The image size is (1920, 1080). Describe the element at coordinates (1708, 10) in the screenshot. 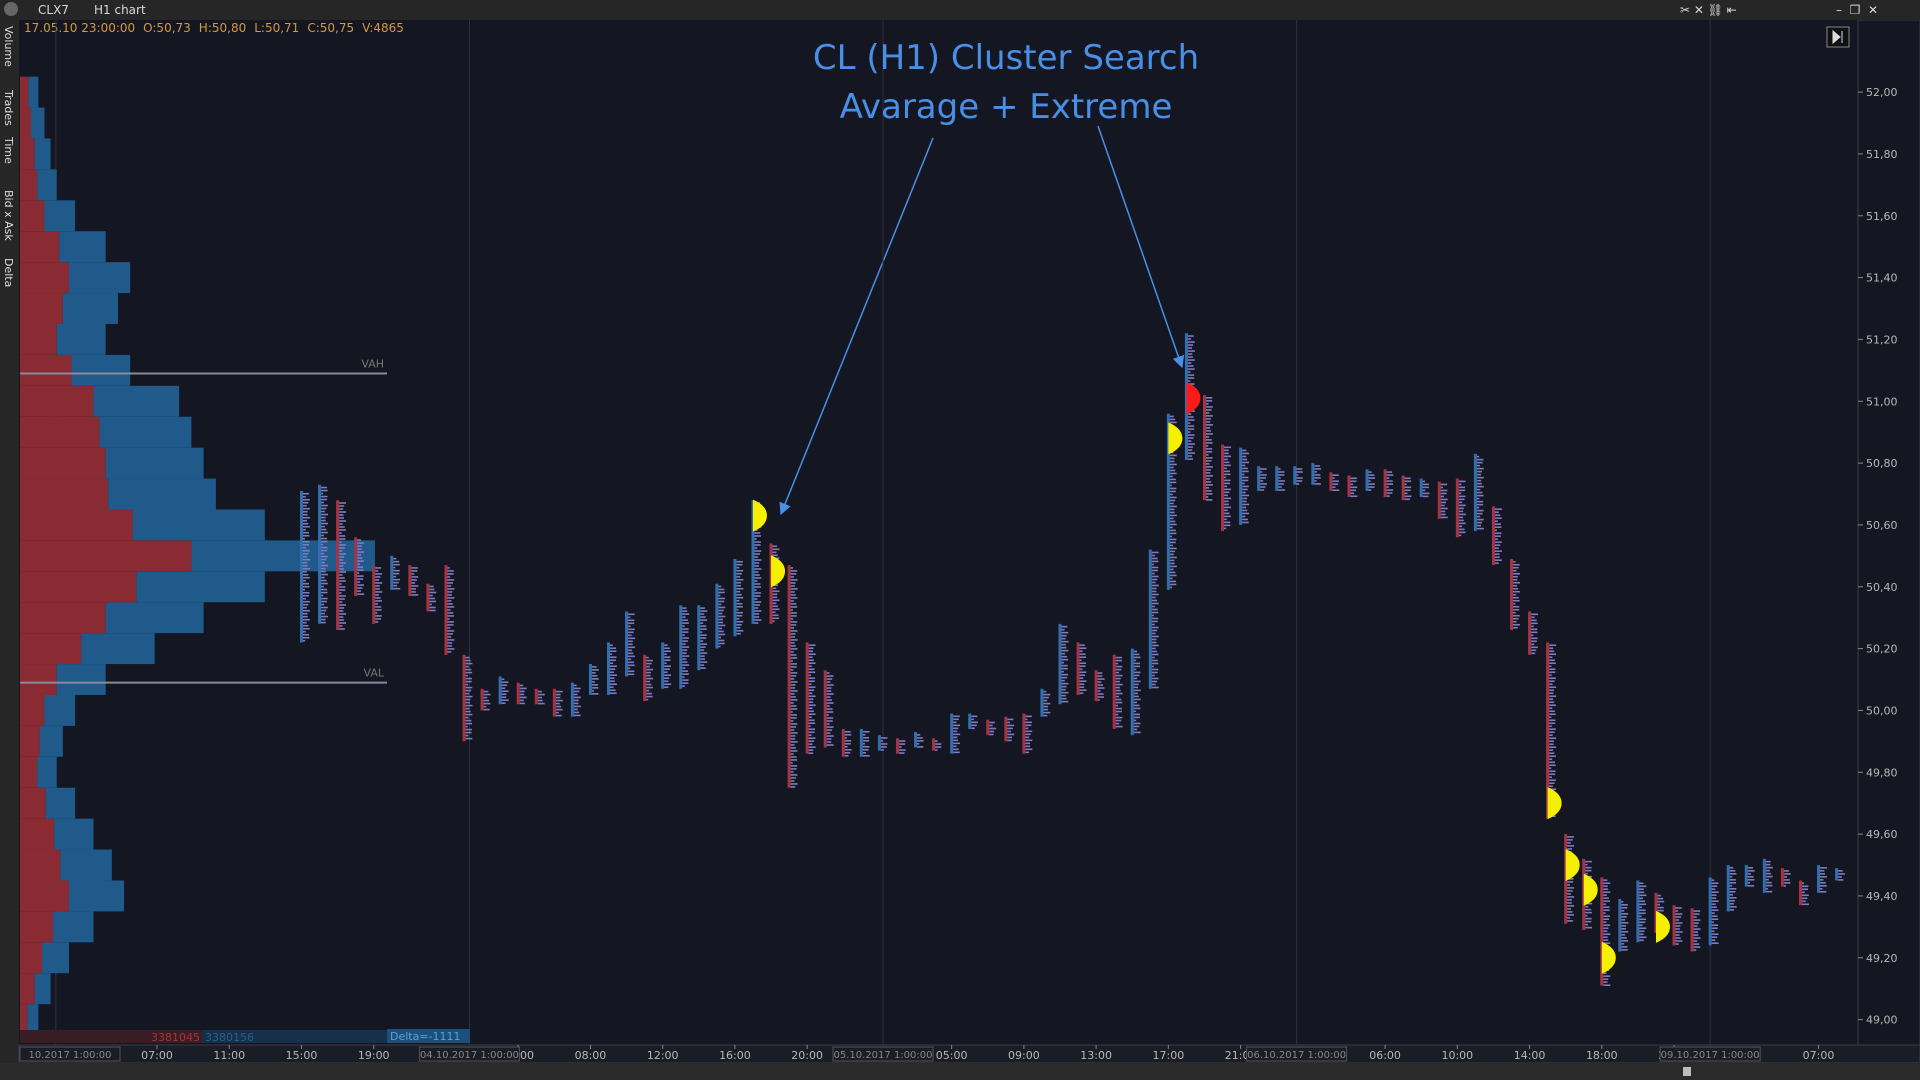

I see `tool-icons: ✂ ✕ ⛓ ⇤` at that location.